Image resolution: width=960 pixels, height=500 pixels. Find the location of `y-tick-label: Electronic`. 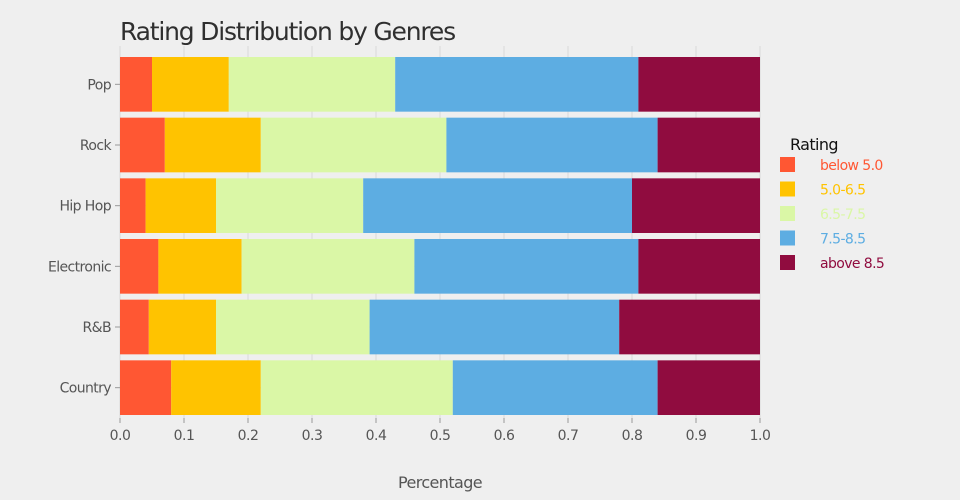

y-tick-label: Electronic is located at coordinates (79, 267).